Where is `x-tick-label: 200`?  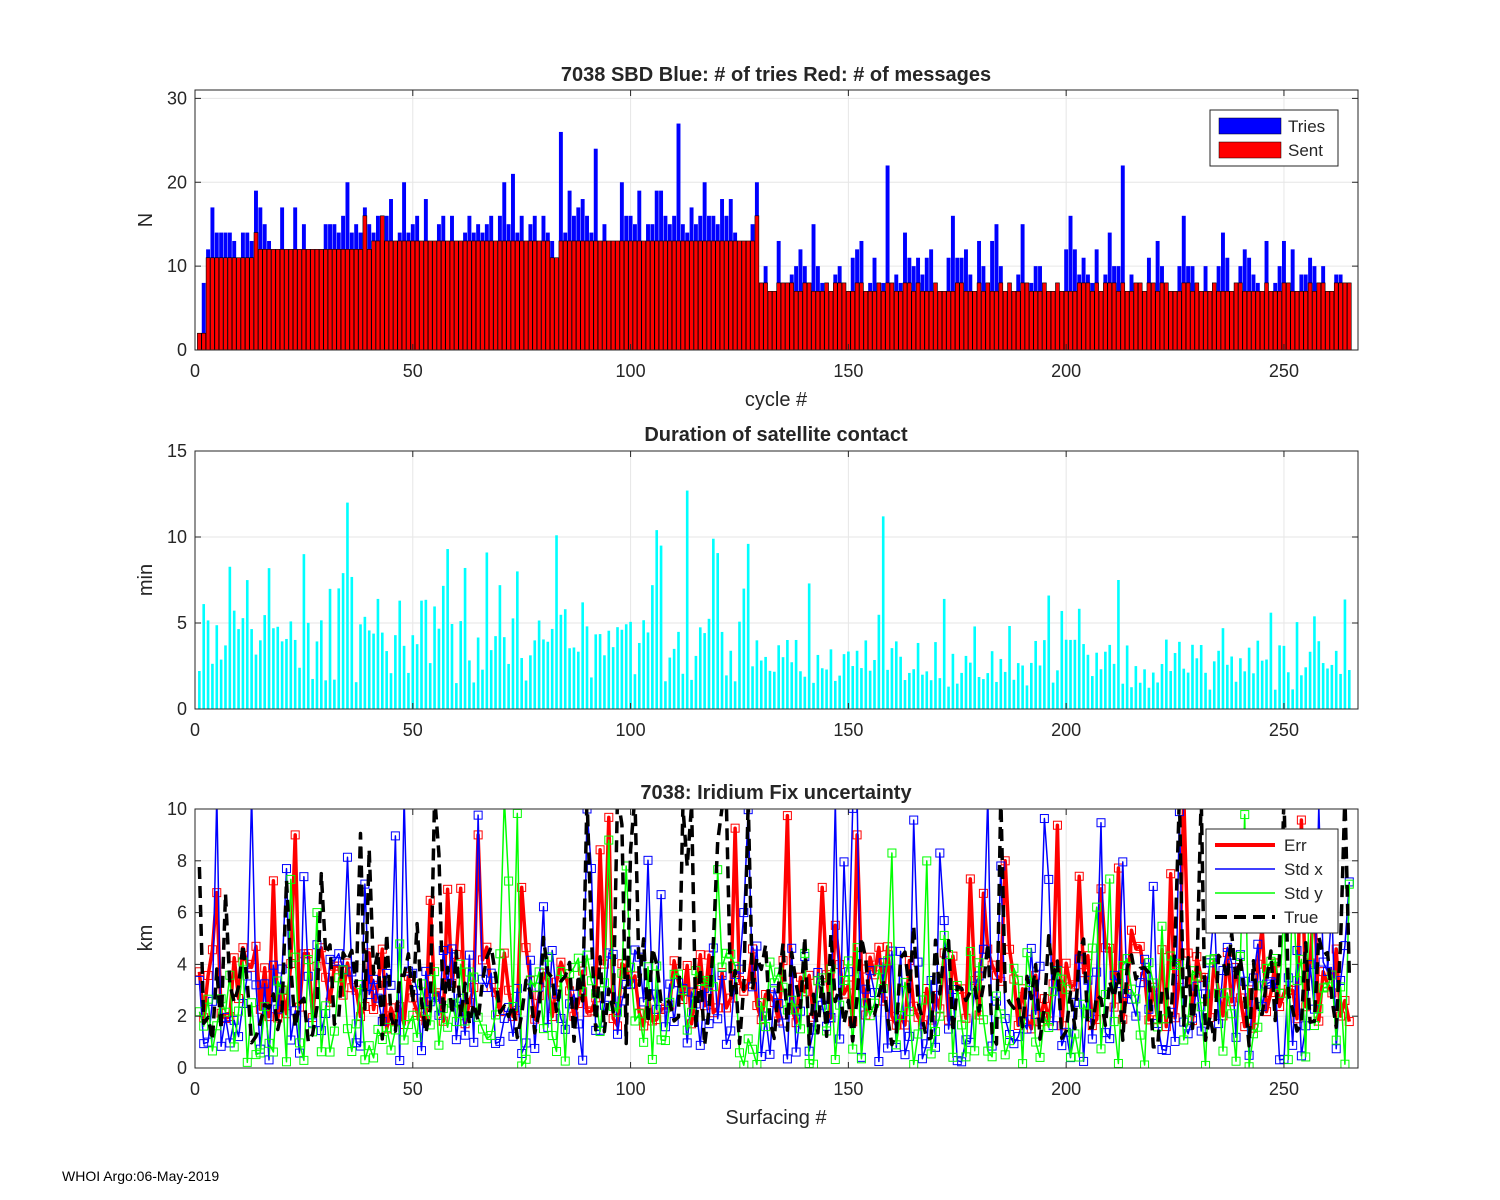
x-tick-label: 200 is located at coordinates (1066, 730).